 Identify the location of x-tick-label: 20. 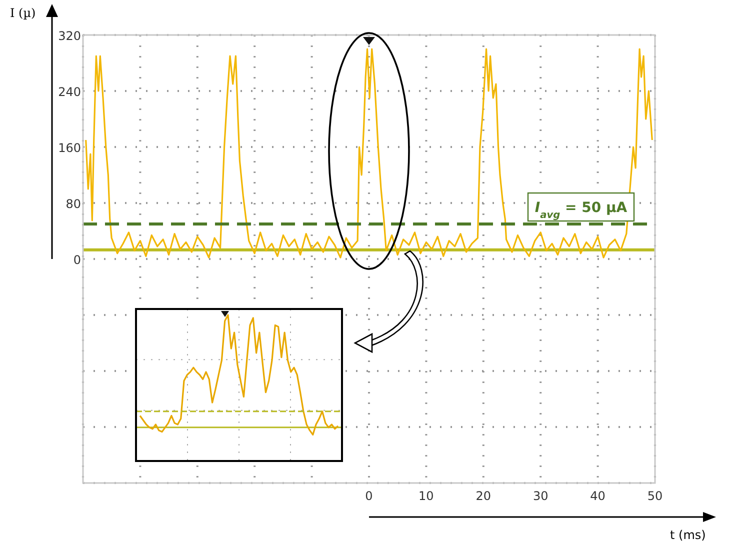
(484, 496).